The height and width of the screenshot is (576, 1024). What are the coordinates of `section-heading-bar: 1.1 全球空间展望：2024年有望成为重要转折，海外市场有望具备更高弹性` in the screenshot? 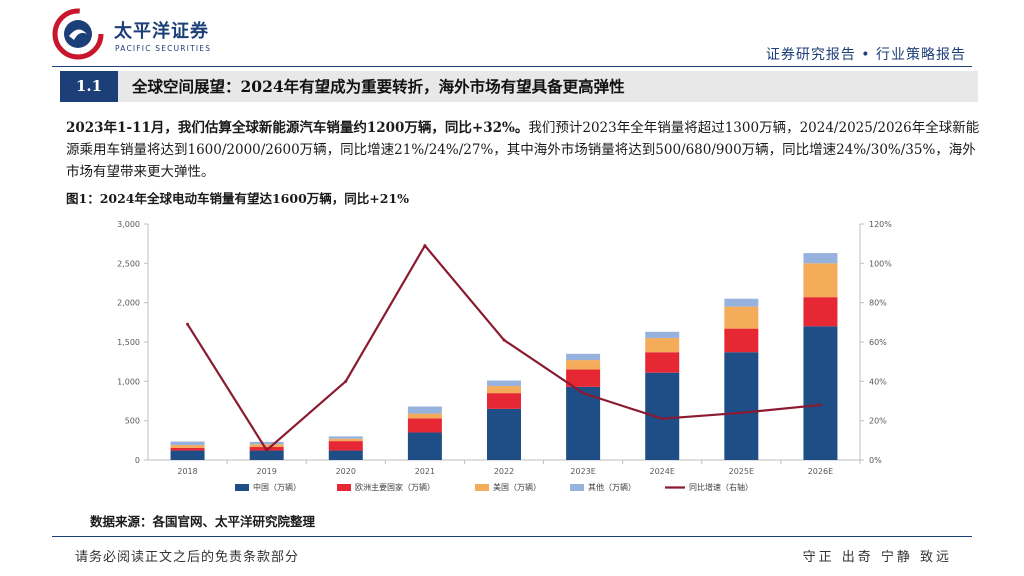 It's located at (519, 86).